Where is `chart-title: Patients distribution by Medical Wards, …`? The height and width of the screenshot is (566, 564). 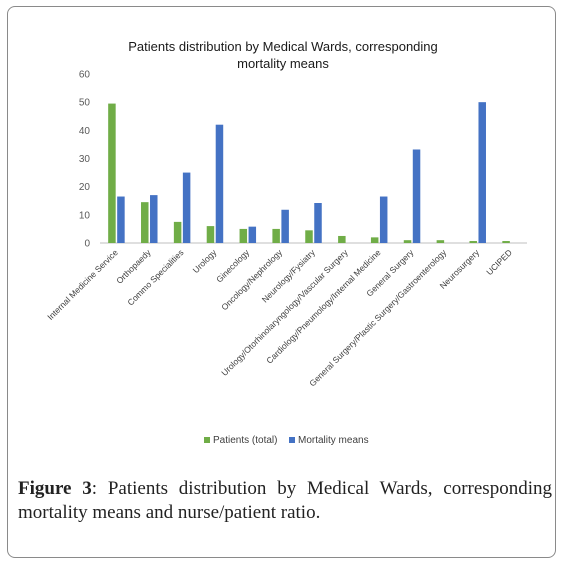
chart-title: Patients distribution by Medical Wards, … is located at coordinates (283, 55).